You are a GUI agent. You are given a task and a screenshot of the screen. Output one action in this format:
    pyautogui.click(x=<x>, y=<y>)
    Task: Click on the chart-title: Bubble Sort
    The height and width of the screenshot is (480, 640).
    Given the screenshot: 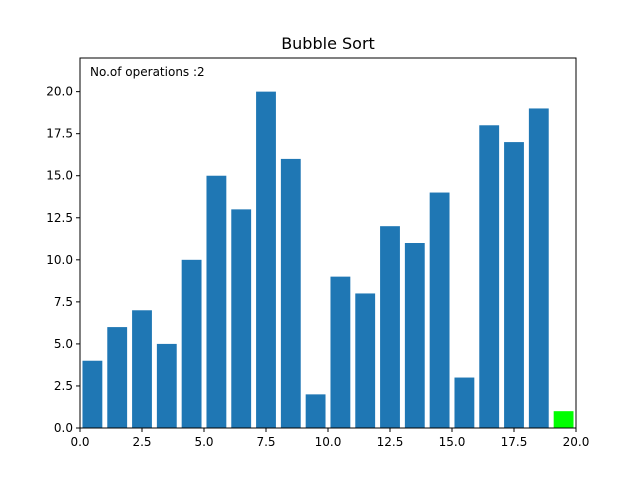 What is the action you would take?
    pyautogui.click(x=328, y=43)
    